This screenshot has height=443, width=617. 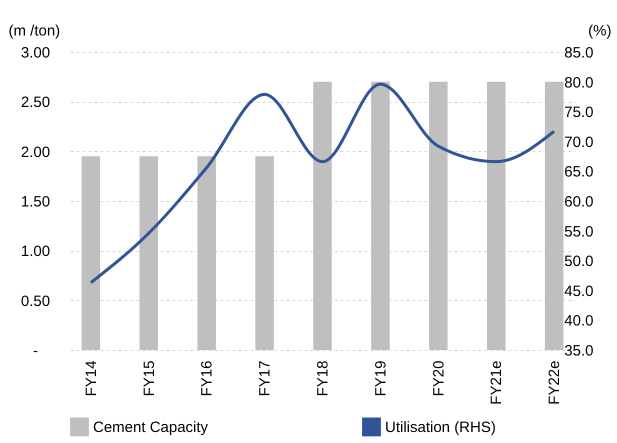 I want to click on y-axis-title: (m /ton), so click(x=34, y=31).